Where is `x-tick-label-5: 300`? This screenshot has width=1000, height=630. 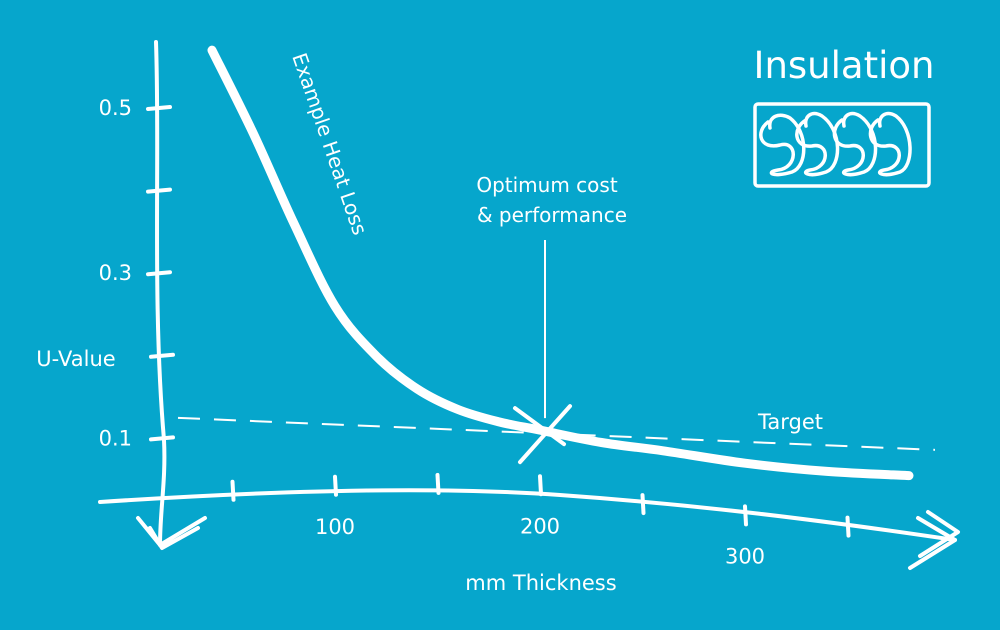 x-tick-label-5: 300 is located at coordinates (745, 556).